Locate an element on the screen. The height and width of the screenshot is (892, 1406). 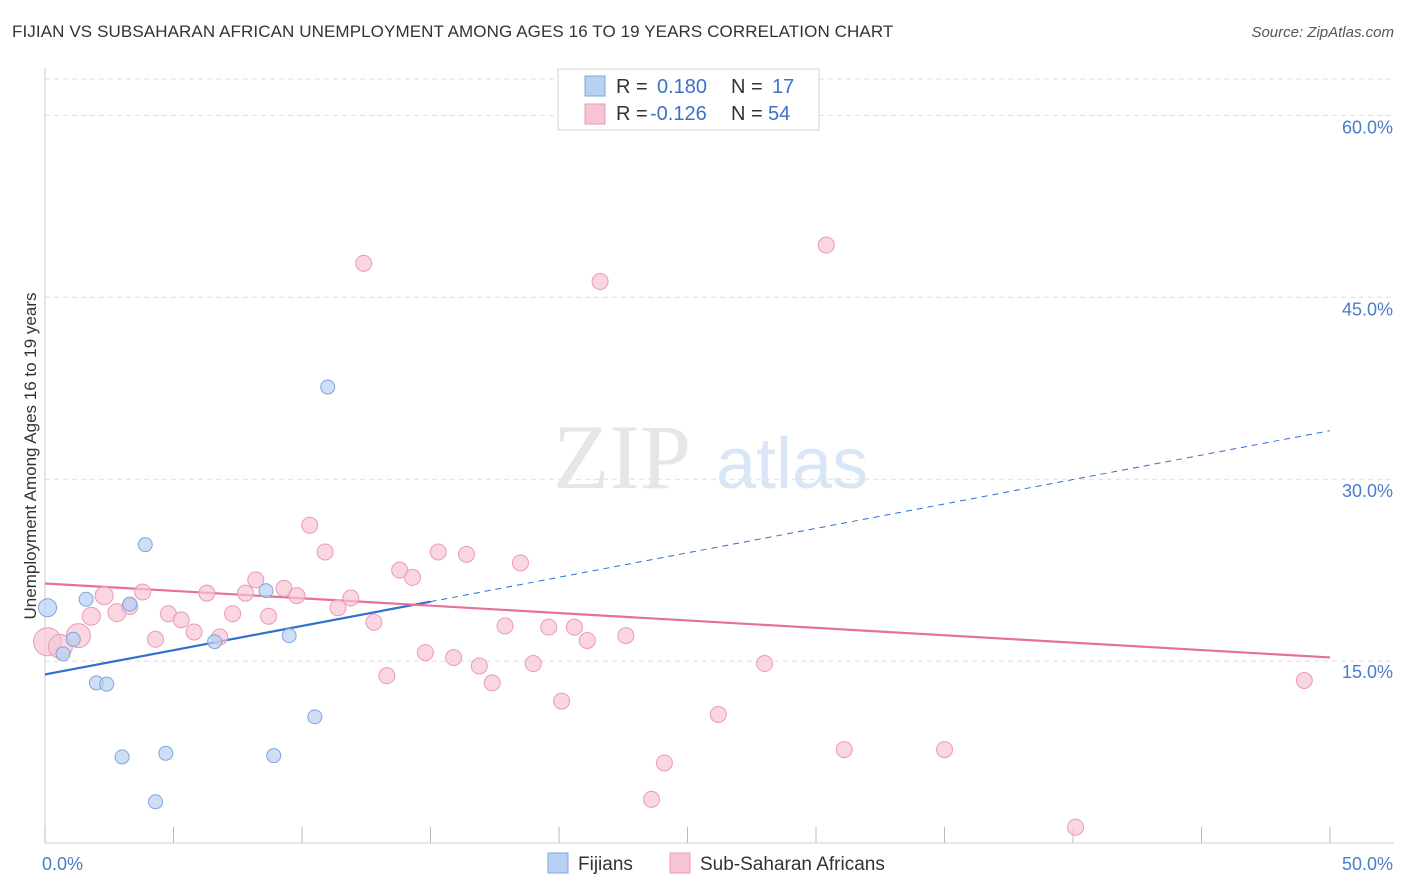
x-tick-labels: 0.0% 50.0% is located at coordinates (717, 864).